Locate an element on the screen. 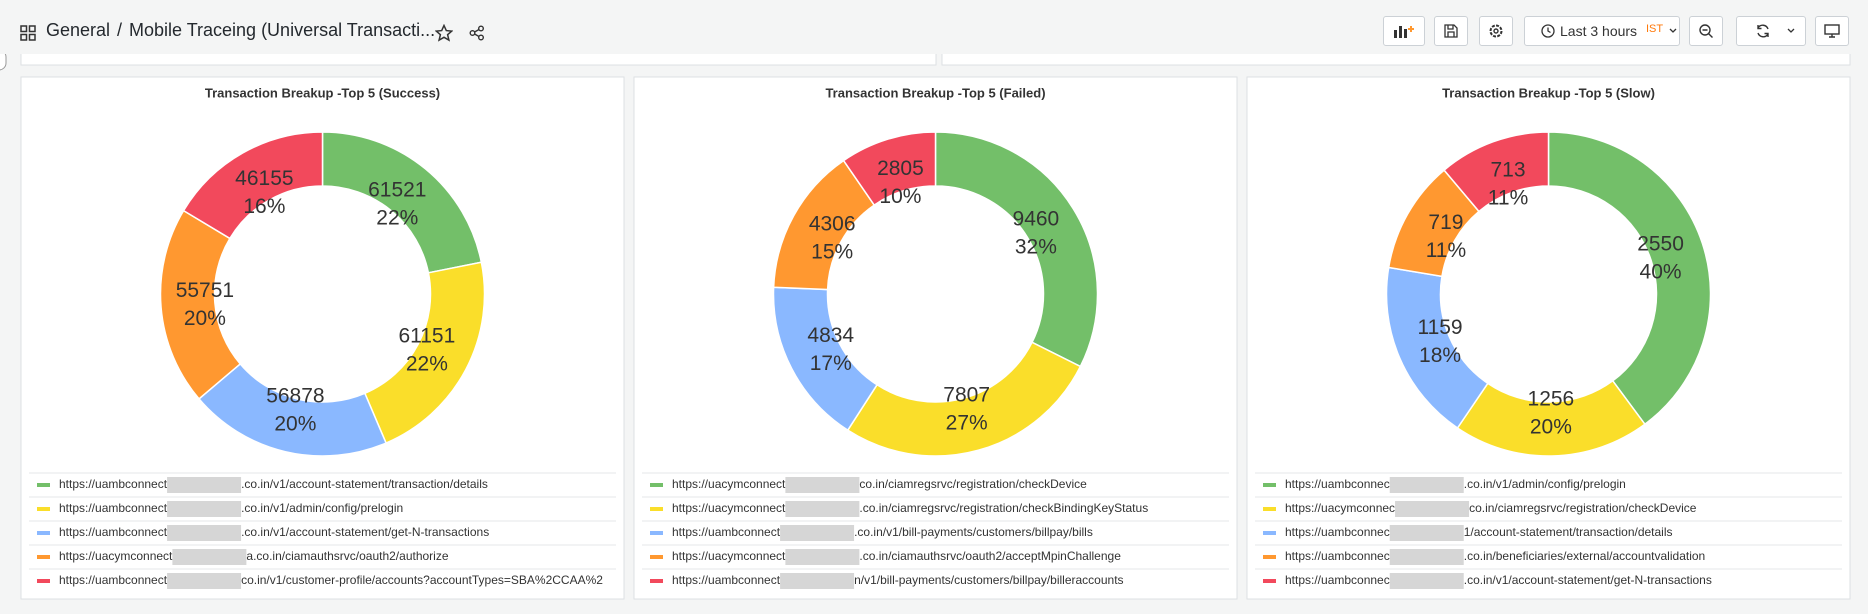  slice-percent-label: 11% is located at coordinates (1508, 198).